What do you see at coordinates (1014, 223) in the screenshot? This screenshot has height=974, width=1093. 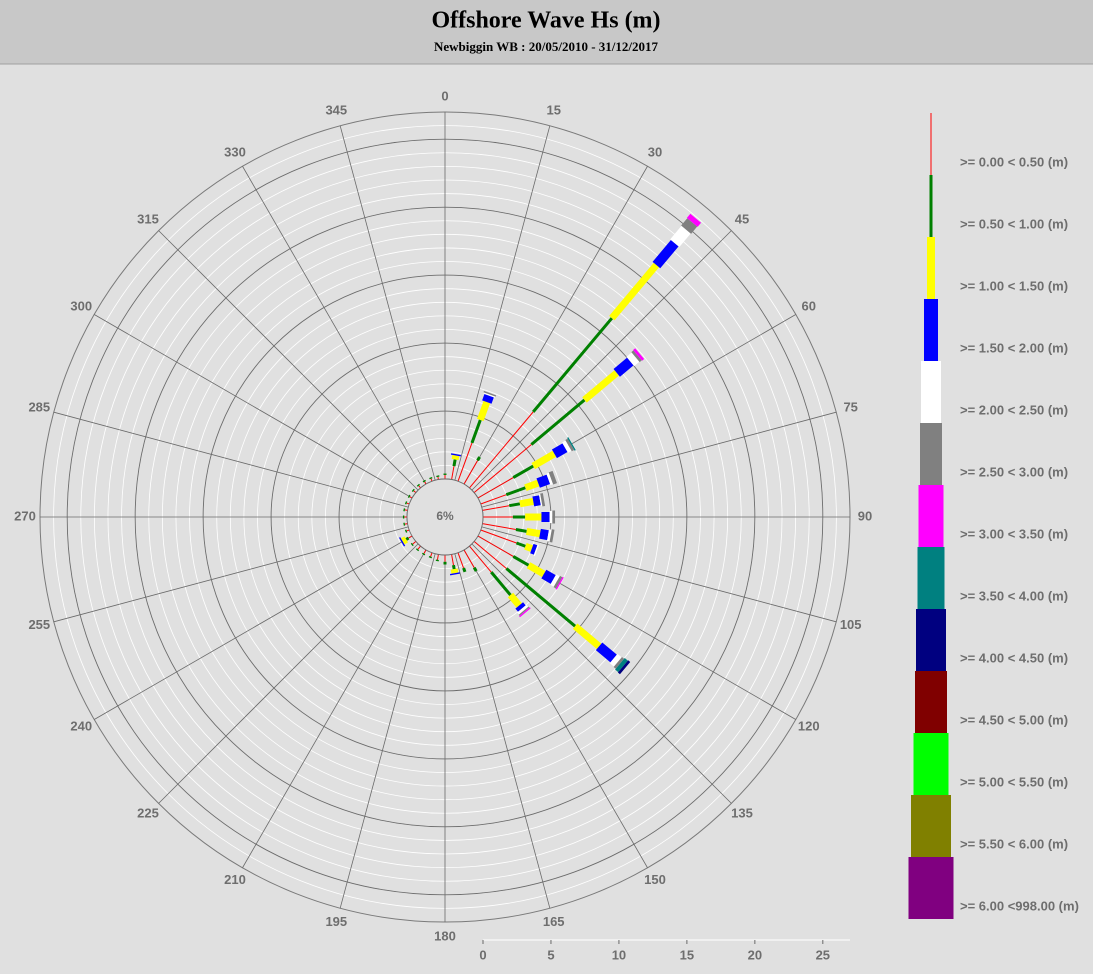 I see `legend-label: >= 0.50 < 1.00 (m)` at bounding box center [1014, 223].